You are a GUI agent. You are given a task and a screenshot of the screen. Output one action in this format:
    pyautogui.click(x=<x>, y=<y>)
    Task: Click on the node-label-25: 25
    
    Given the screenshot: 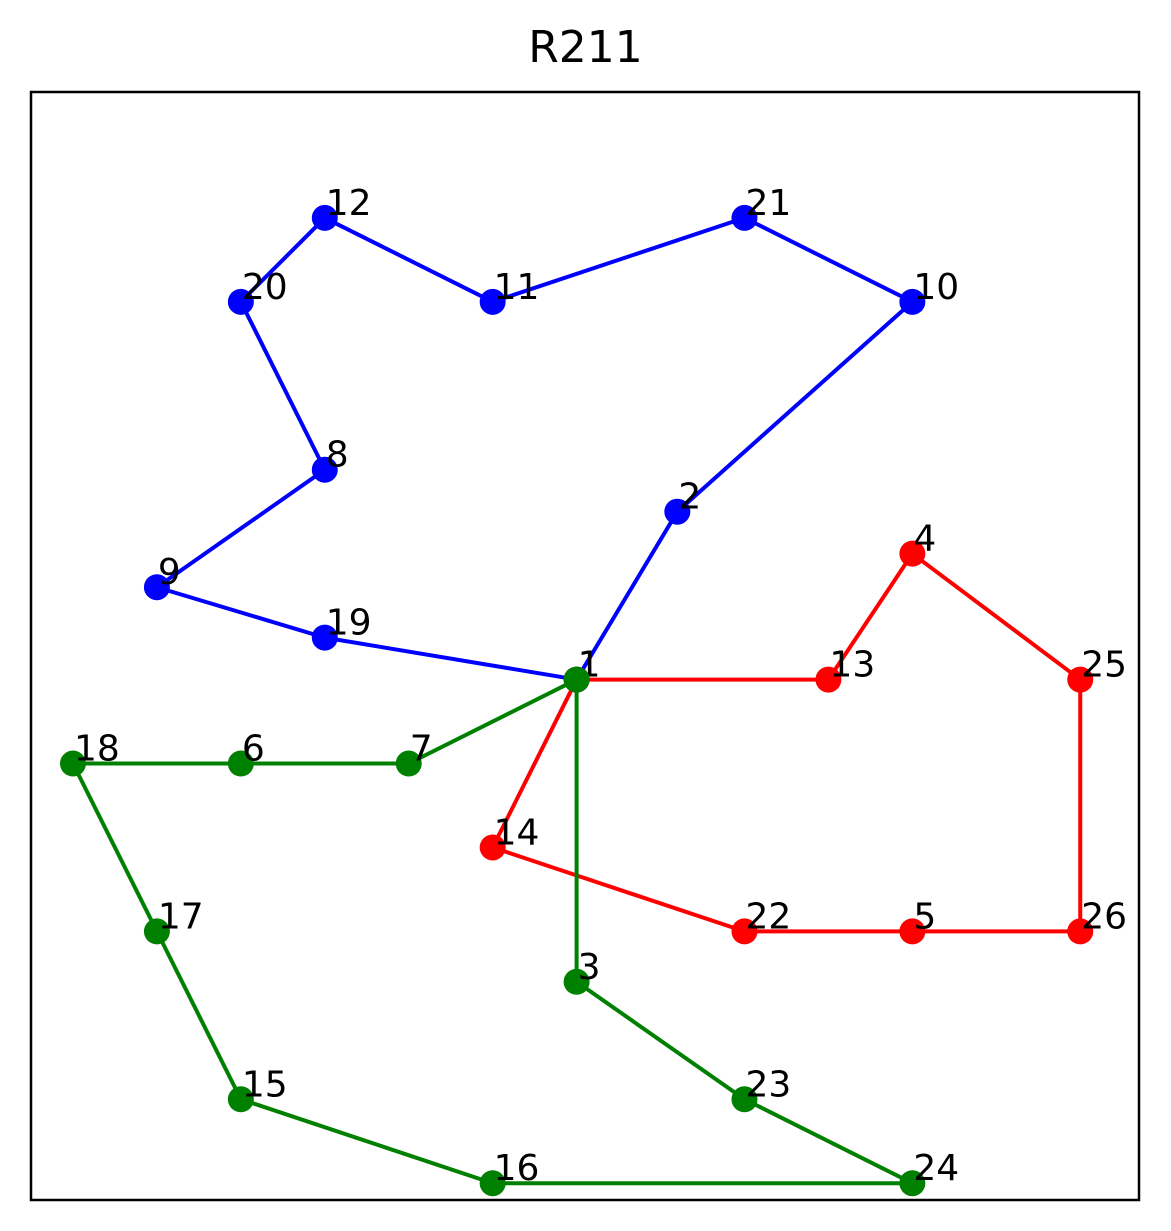 What is the action you would take?
    pyautogui.click(x=1104, y=665)
    